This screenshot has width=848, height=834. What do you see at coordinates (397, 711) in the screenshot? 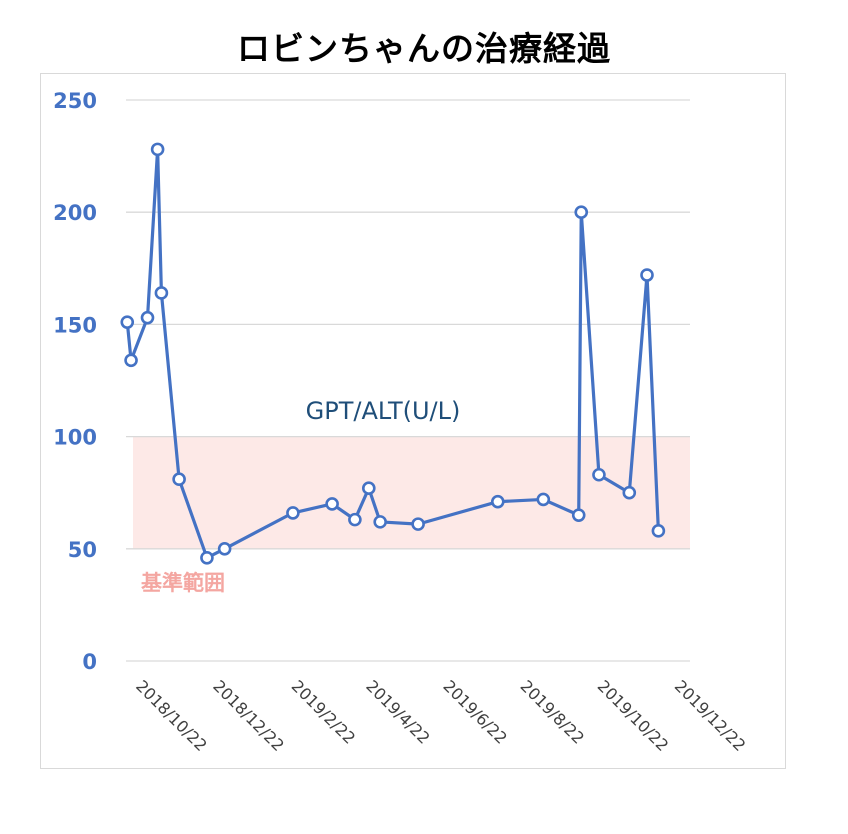
I see `x-tick-label: 2019/4/22` at bounding box center [397, 711].